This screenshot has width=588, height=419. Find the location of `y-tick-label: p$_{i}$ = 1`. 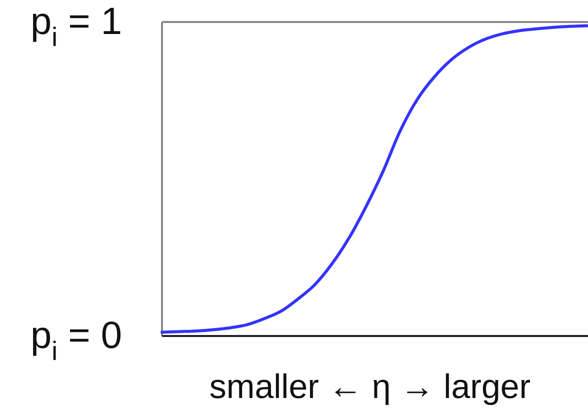

y-tick-label: p$_{i}$ = 1 is located at coordinates (76, 26).